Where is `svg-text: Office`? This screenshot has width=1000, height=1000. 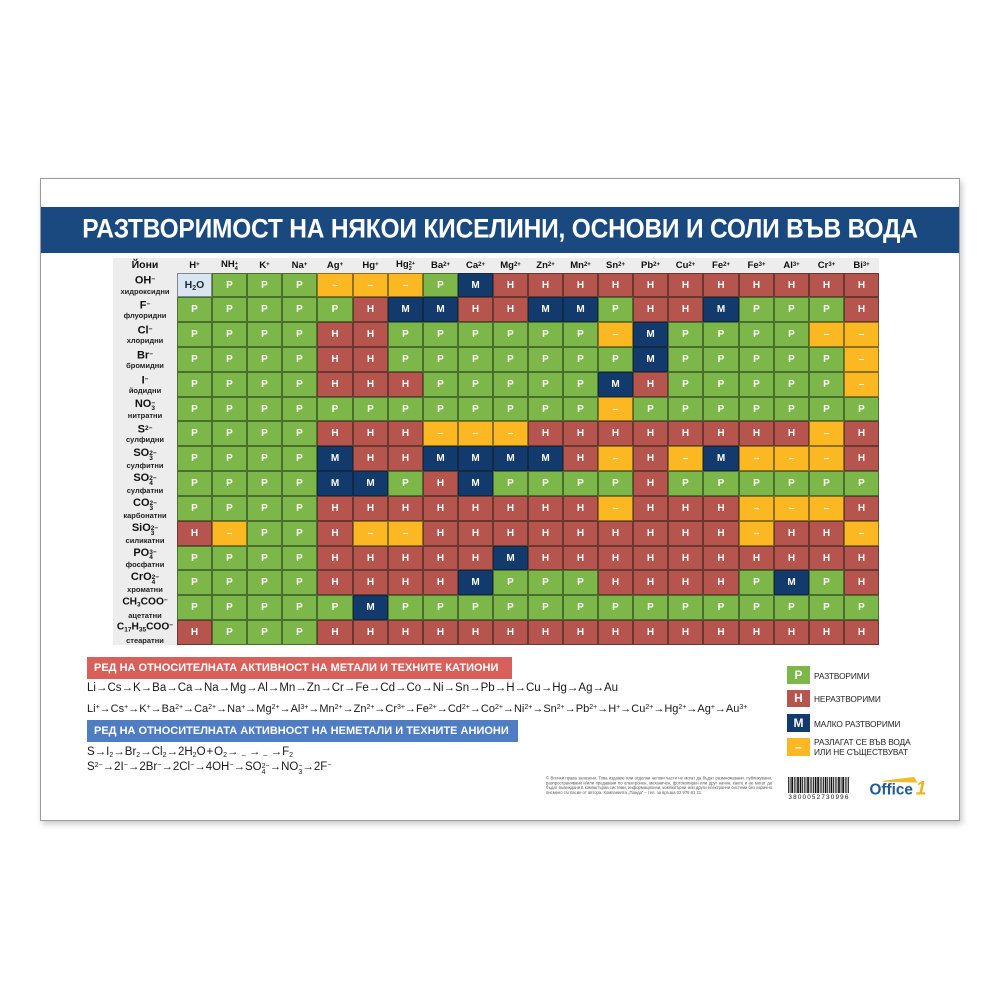
svg-text: Office is located at coordinates (891, 790).